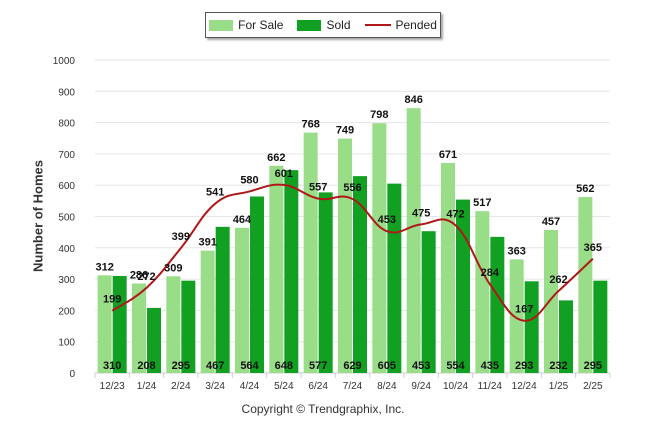  What do you see at coordinates (147, 386) in the screenshot?
I see `x-tick-label: 1/24` at bounding box center [147, 386].